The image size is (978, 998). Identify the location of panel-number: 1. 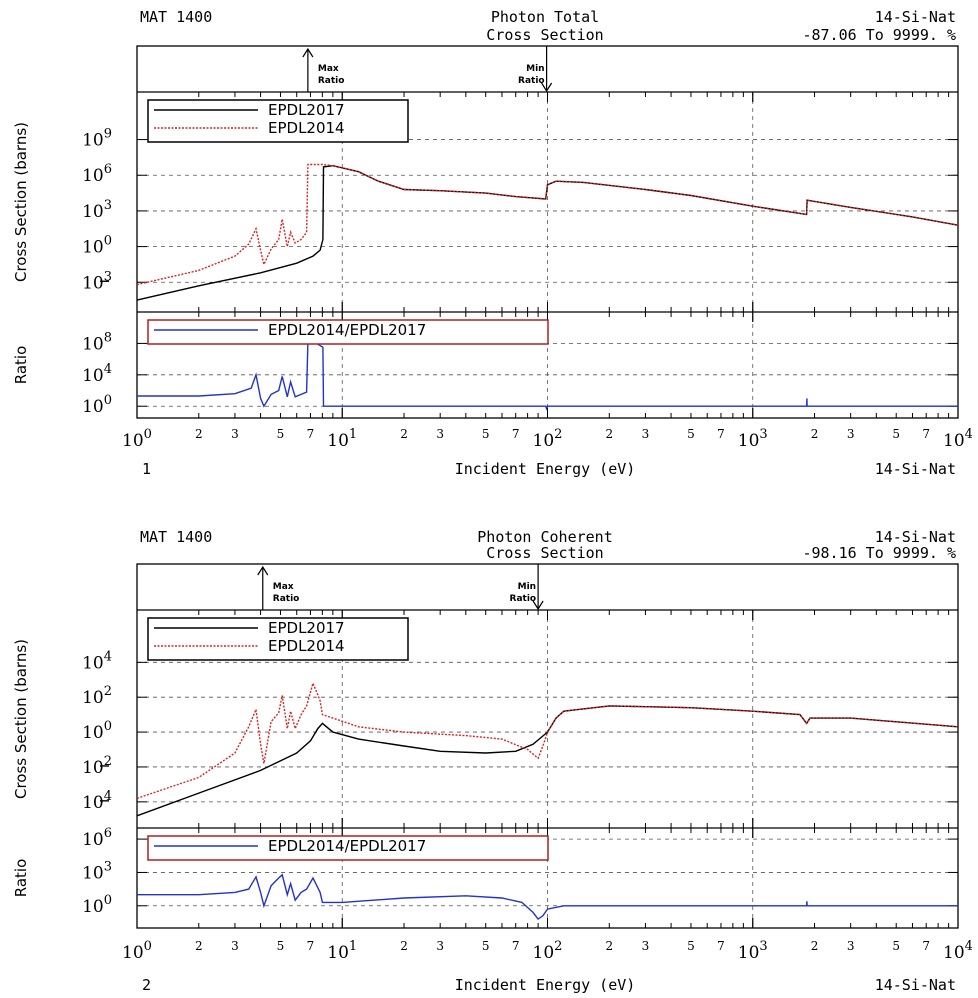
(146, 469).